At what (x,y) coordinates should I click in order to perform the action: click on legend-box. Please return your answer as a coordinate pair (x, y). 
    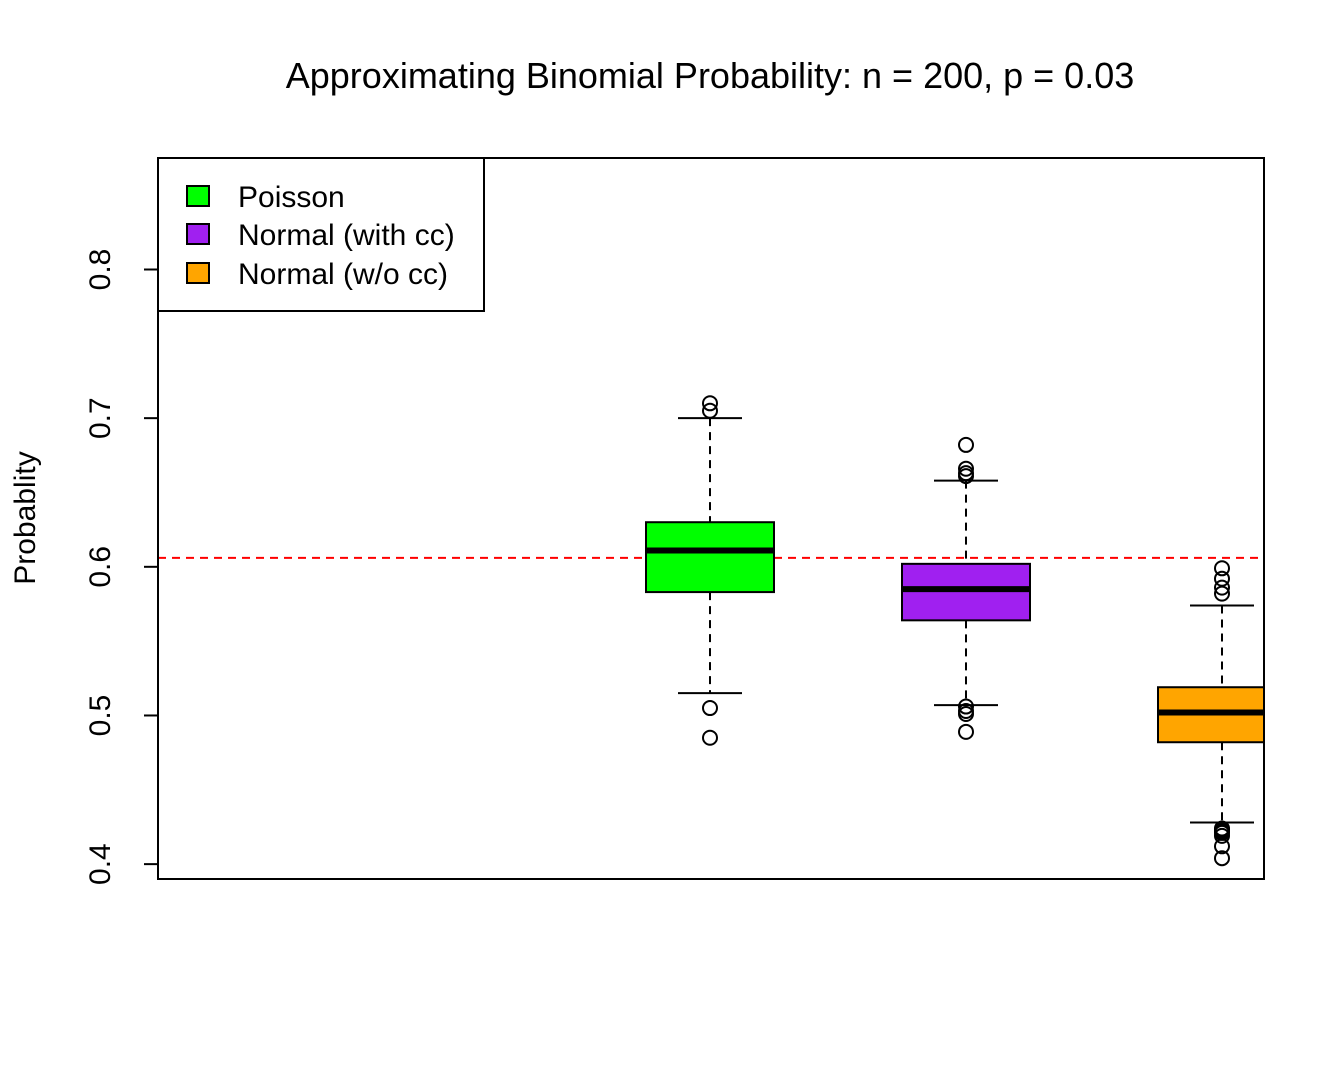
    Looking at the image, I should click on (321, 234).